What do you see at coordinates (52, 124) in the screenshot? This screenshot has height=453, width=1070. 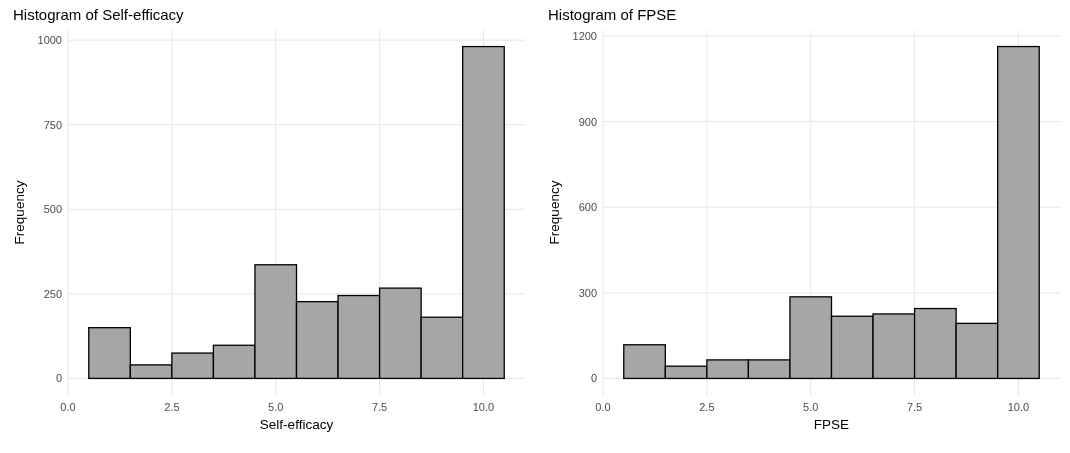 I see `y-tick-label: 750` at bounding box center [52, 124].